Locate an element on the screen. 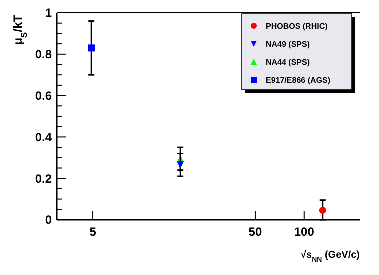  y-tick-label: 0 is located at coordinates (48, 220).